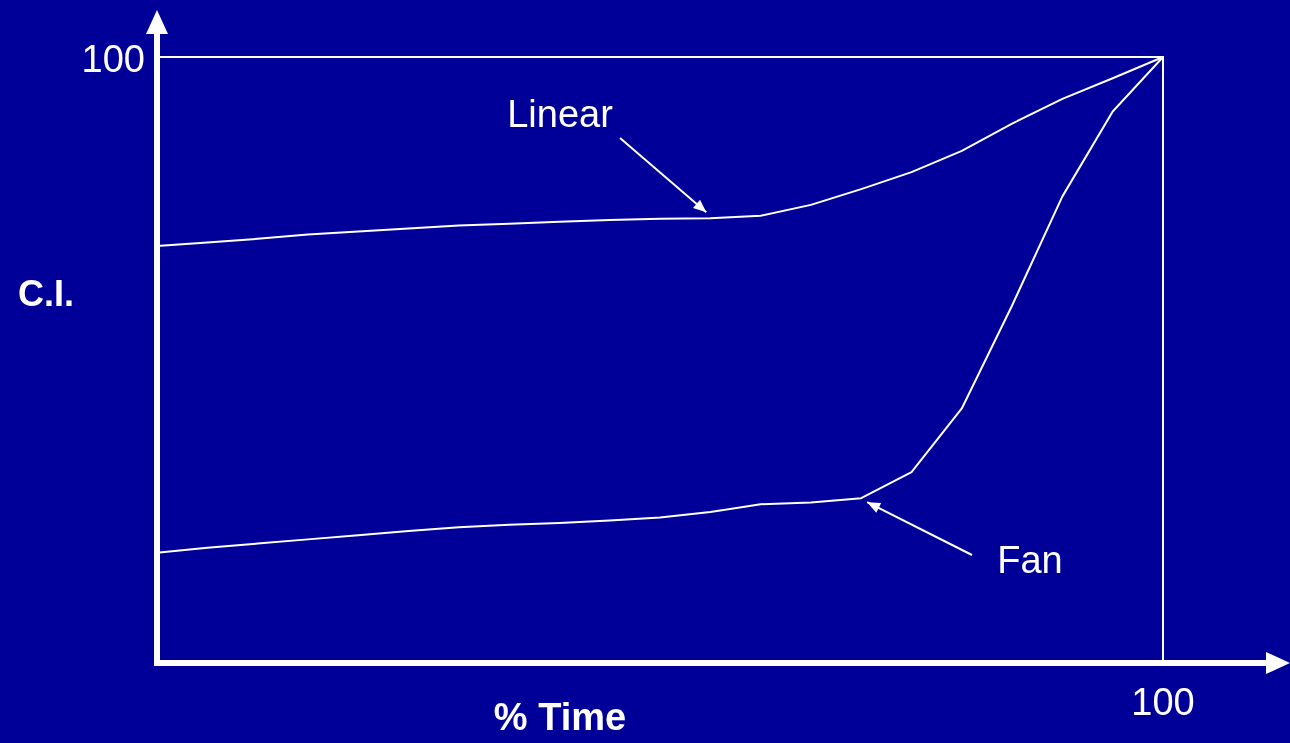 The height and width of the screenshot is (743, 1290). Describe the element at coordinates (560, 717) in the screenshot. I see `x-axis-title: % Time` at that location.